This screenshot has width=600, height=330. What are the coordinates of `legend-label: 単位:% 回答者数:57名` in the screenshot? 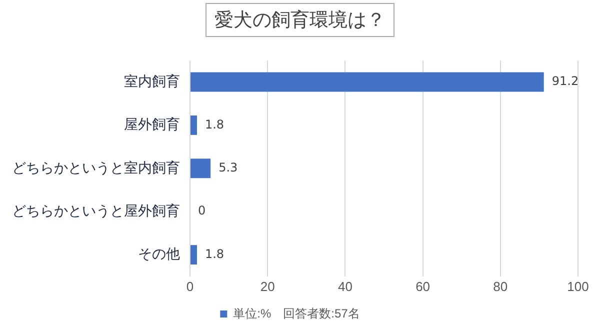 It's located at (296, 313).